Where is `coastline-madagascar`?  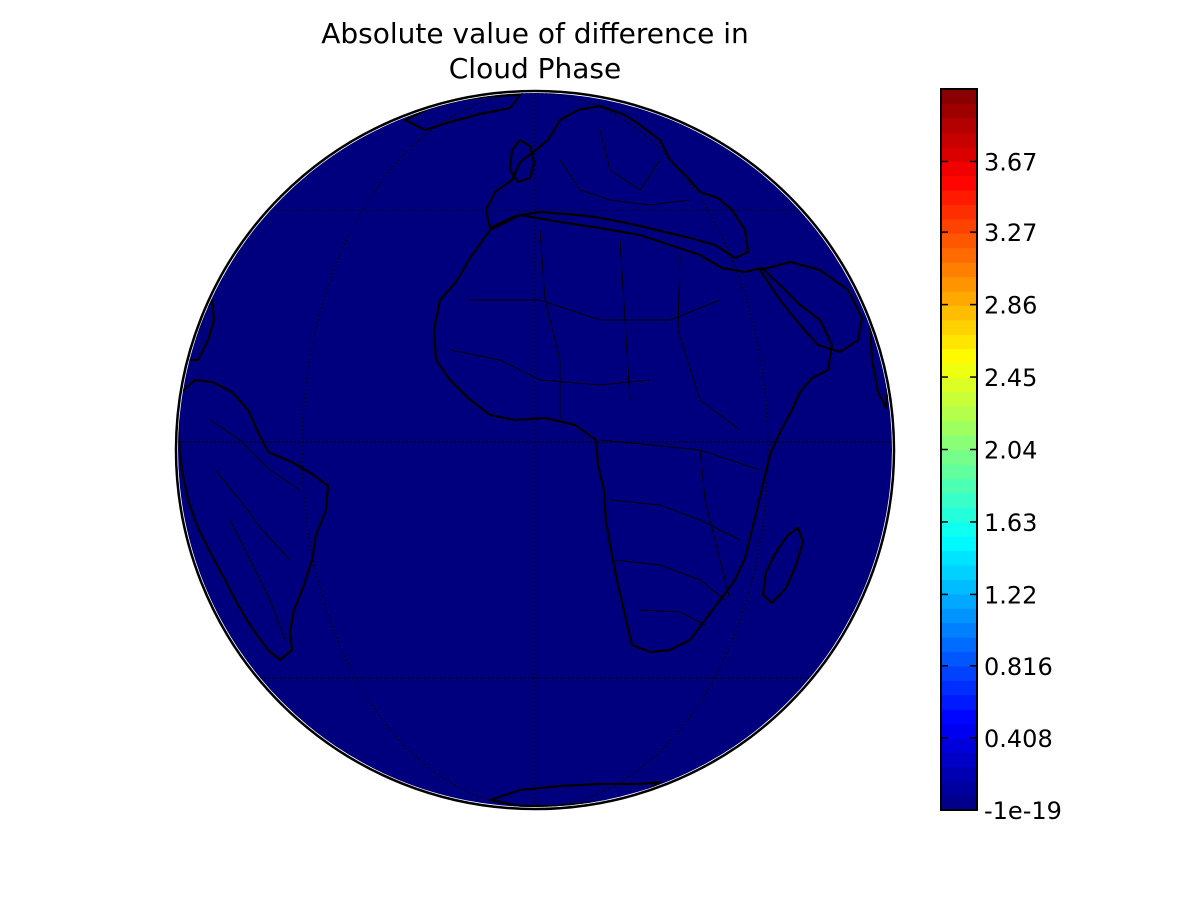
coastline-madagascar is located at coordinates (783, 565).